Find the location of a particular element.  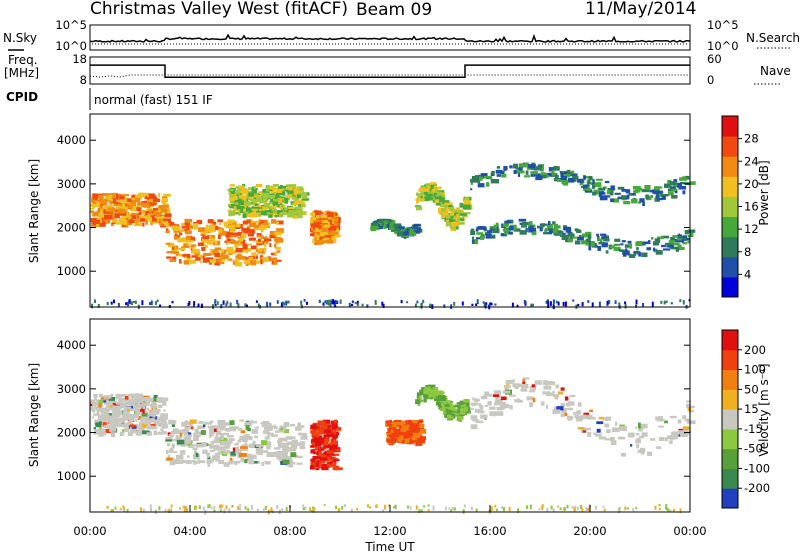

noise-left-label: N.Sky is located at coordinates (20, 38).